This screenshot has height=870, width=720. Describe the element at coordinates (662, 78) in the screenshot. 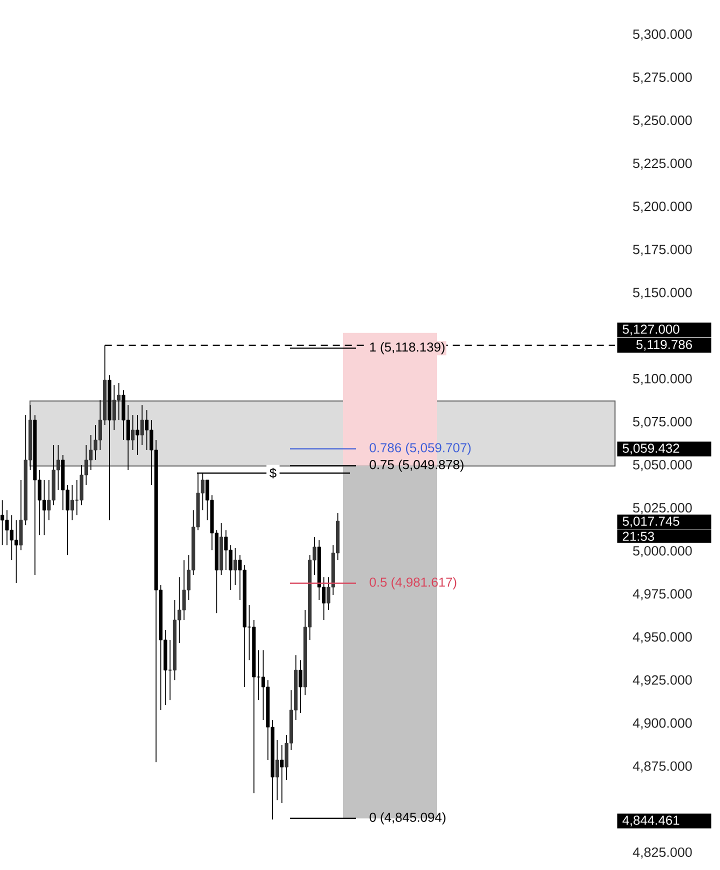

I see `y-tick-label: 5,275.000` at that location.